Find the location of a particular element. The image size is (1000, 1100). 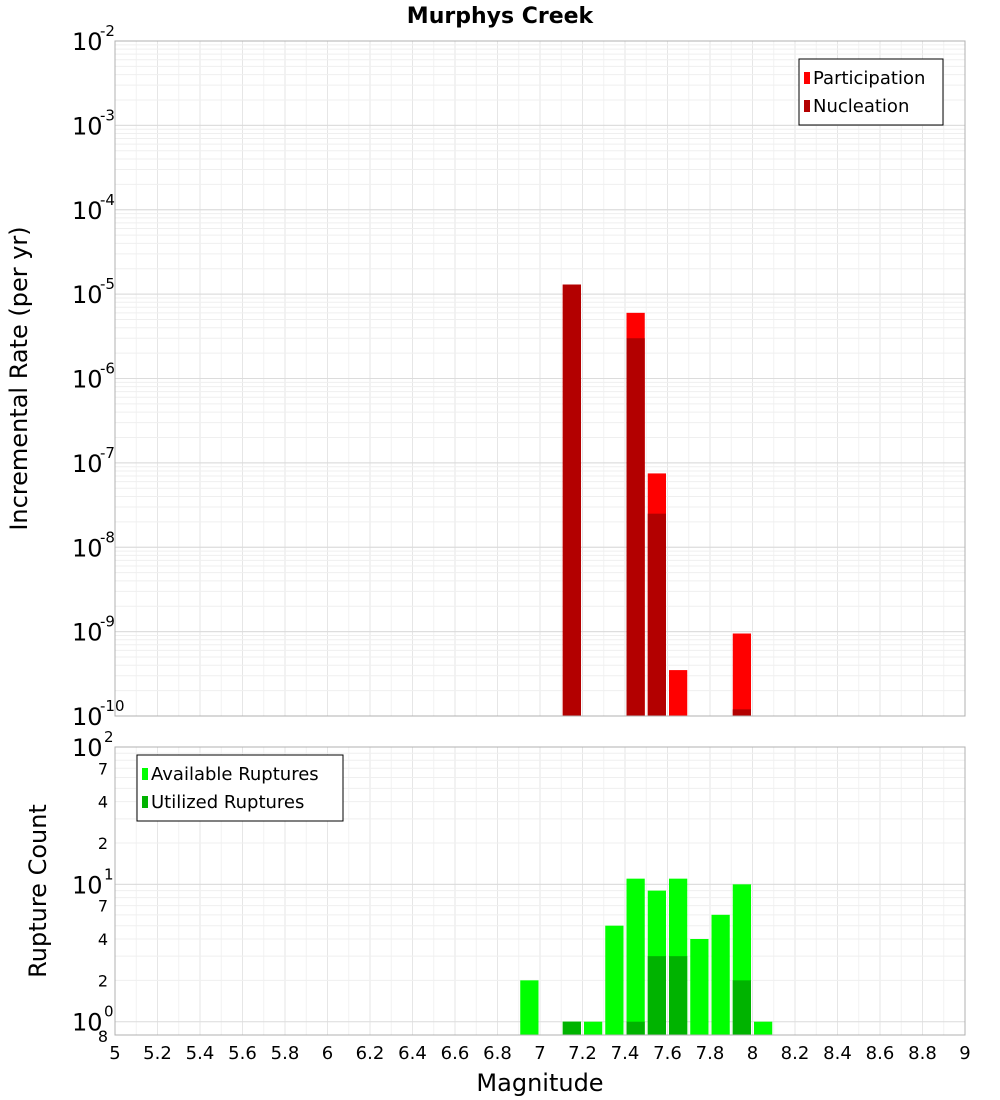

x-tick-label: 6 is located at coordinates (327, 1053).